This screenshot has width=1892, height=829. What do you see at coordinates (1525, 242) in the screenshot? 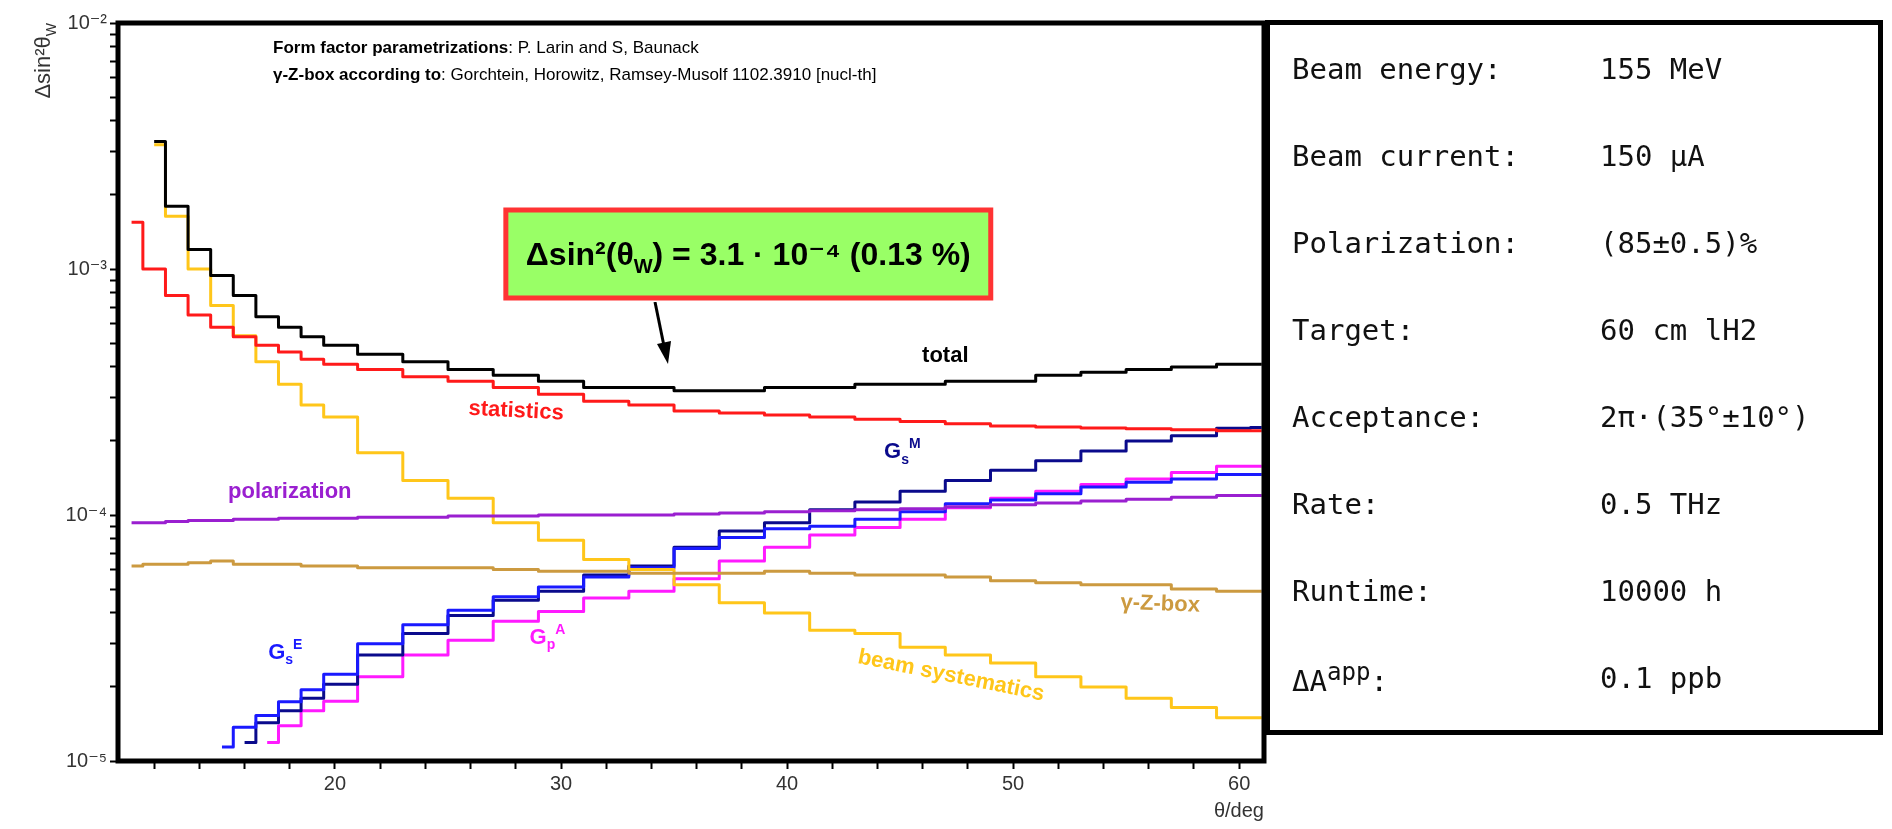
I see `text: Polarization: (85±0.5)%` at bounding box center [1525, 242].